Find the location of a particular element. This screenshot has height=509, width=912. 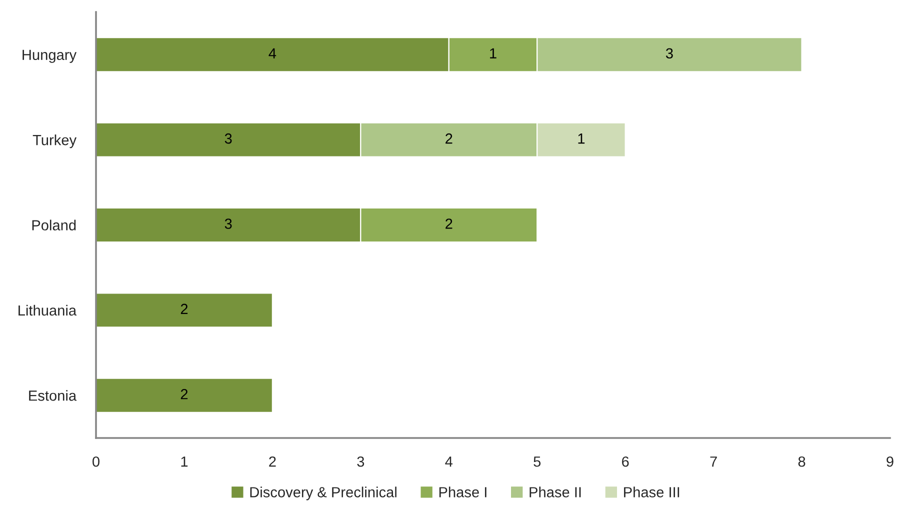

y-tick-label: Poland is located at coordinates (54, 225).